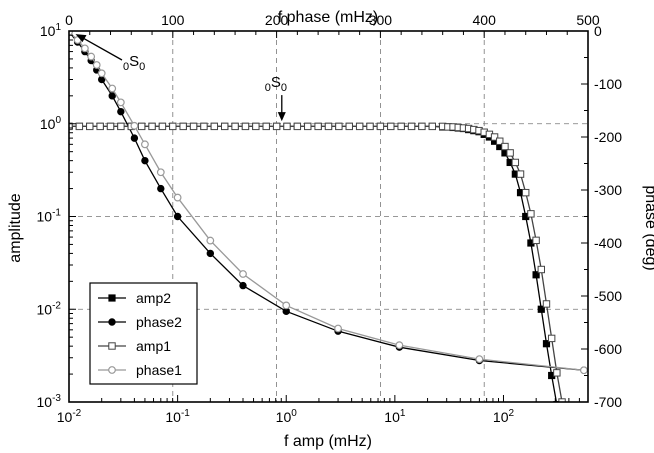  I want to click on right-y-tick-label: 0, so click(598, 31).